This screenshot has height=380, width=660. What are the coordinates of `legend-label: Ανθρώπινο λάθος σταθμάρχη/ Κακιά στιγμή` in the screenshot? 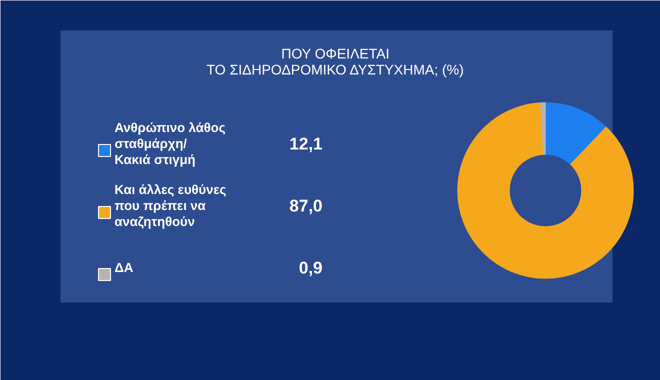 It's located at (170, 143).